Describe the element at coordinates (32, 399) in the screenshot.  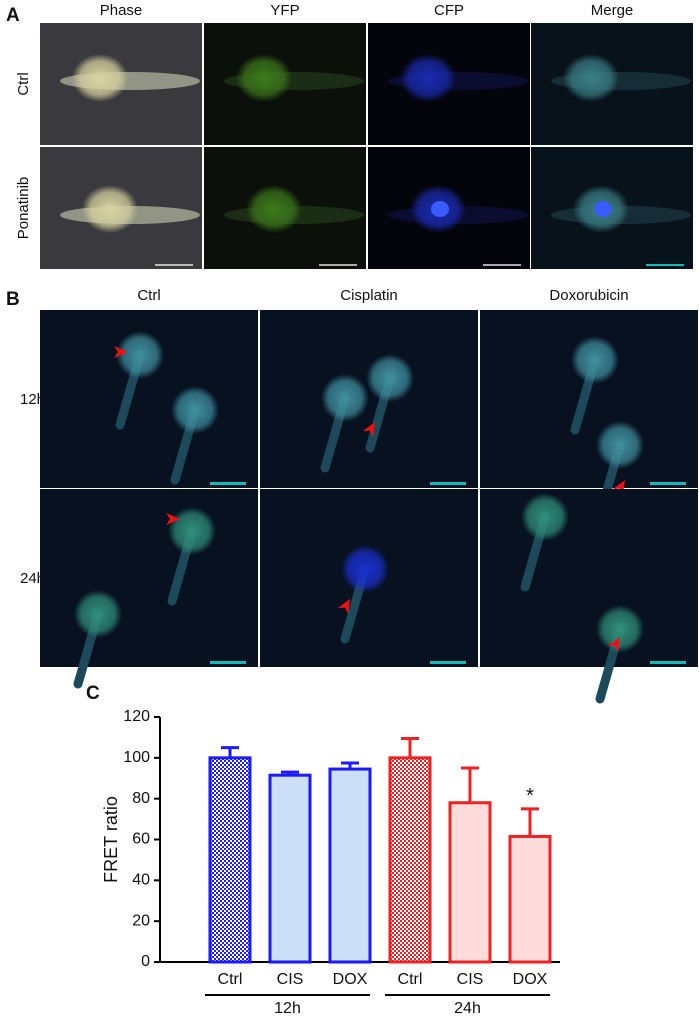
I see `row-label: 12h` at that location.